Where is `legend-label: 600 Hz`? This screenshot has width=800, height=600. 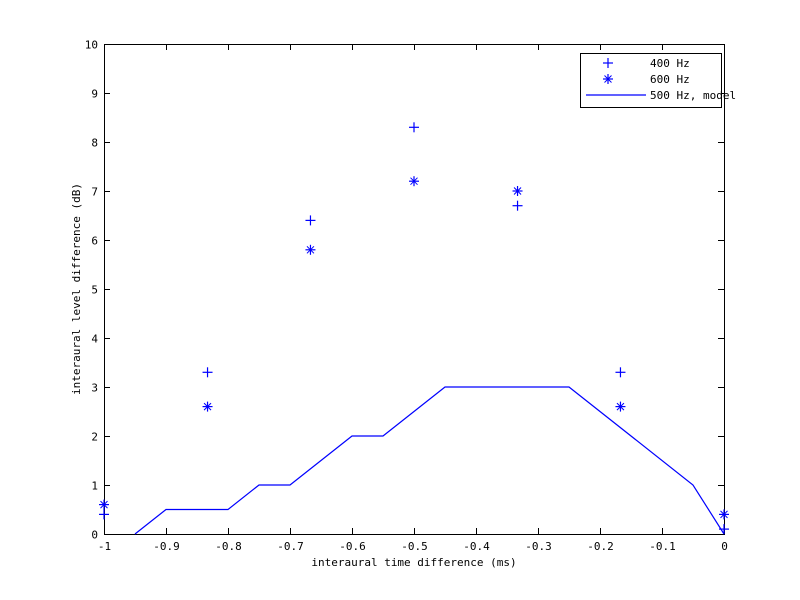
legend-label: 600 Hz is located at coordinates (670, 79).